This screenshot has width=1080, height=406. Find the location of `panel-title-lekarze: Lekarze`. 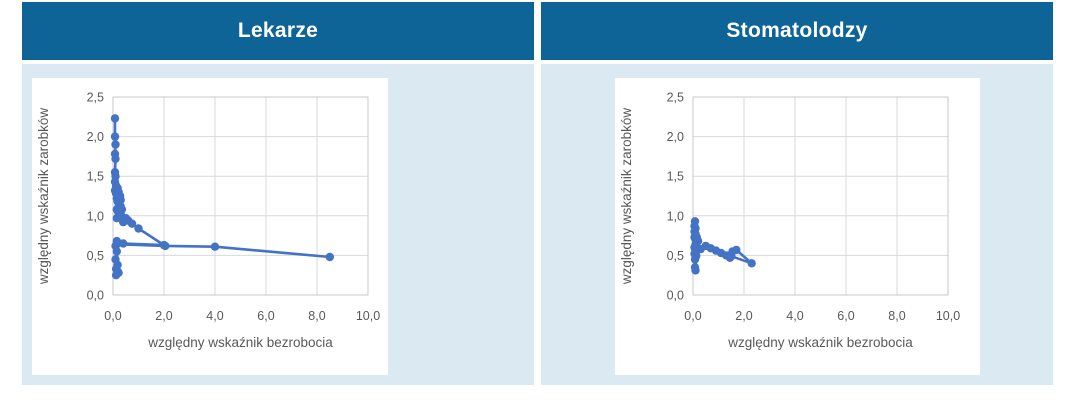

panel-title-lekarze: Lekarze is located at coordinates (278, 30).